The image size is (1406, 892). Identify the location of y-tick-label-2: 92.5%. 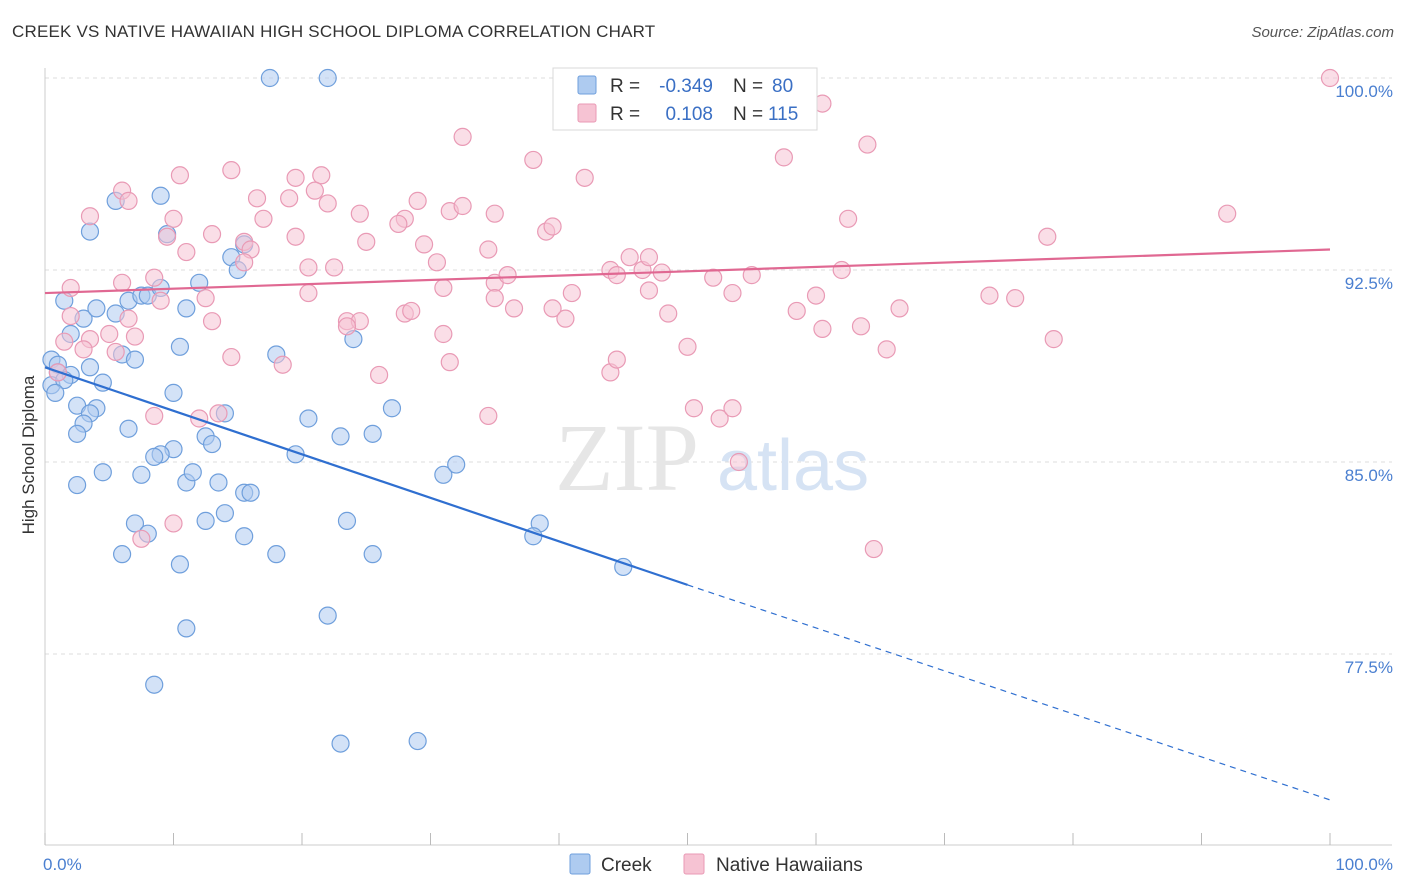
(1369, 283).